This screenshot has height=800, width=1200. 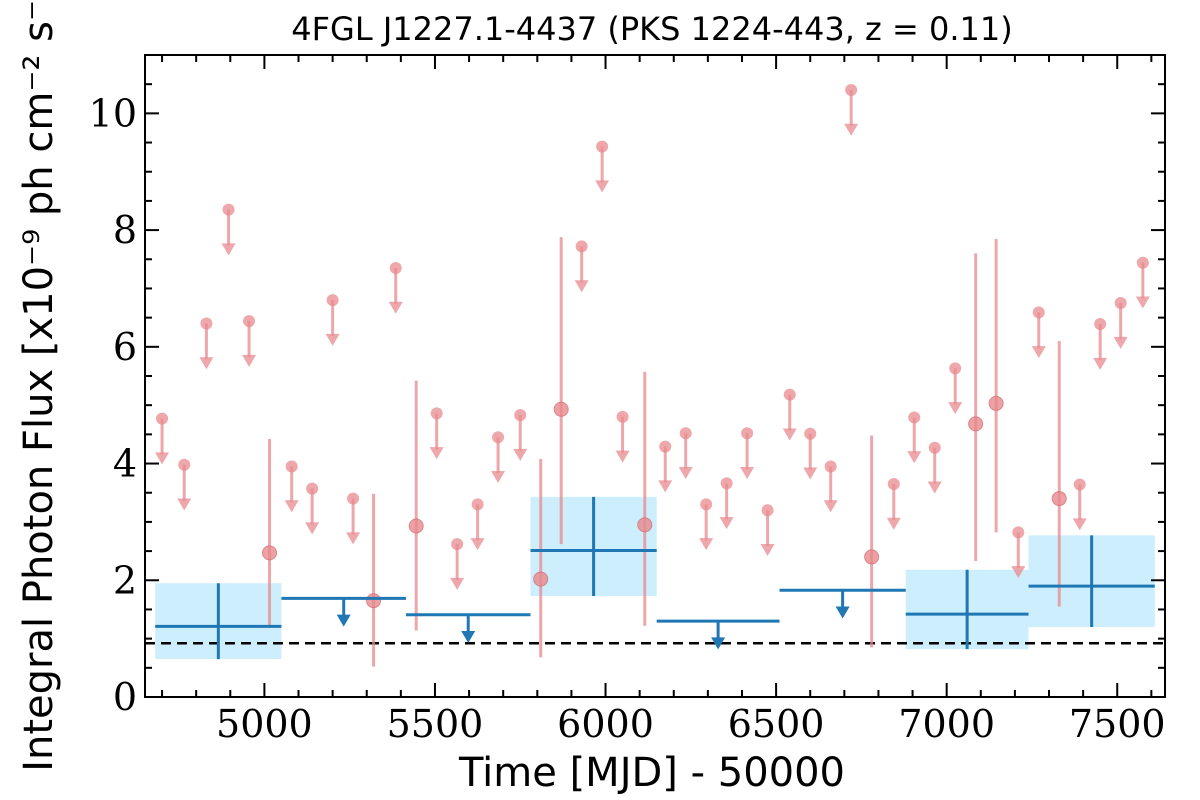 What do you see at coordinates (125, 464) in the screenshot?
I see `y-tick-label: 4` at bounding box center [125, 464].